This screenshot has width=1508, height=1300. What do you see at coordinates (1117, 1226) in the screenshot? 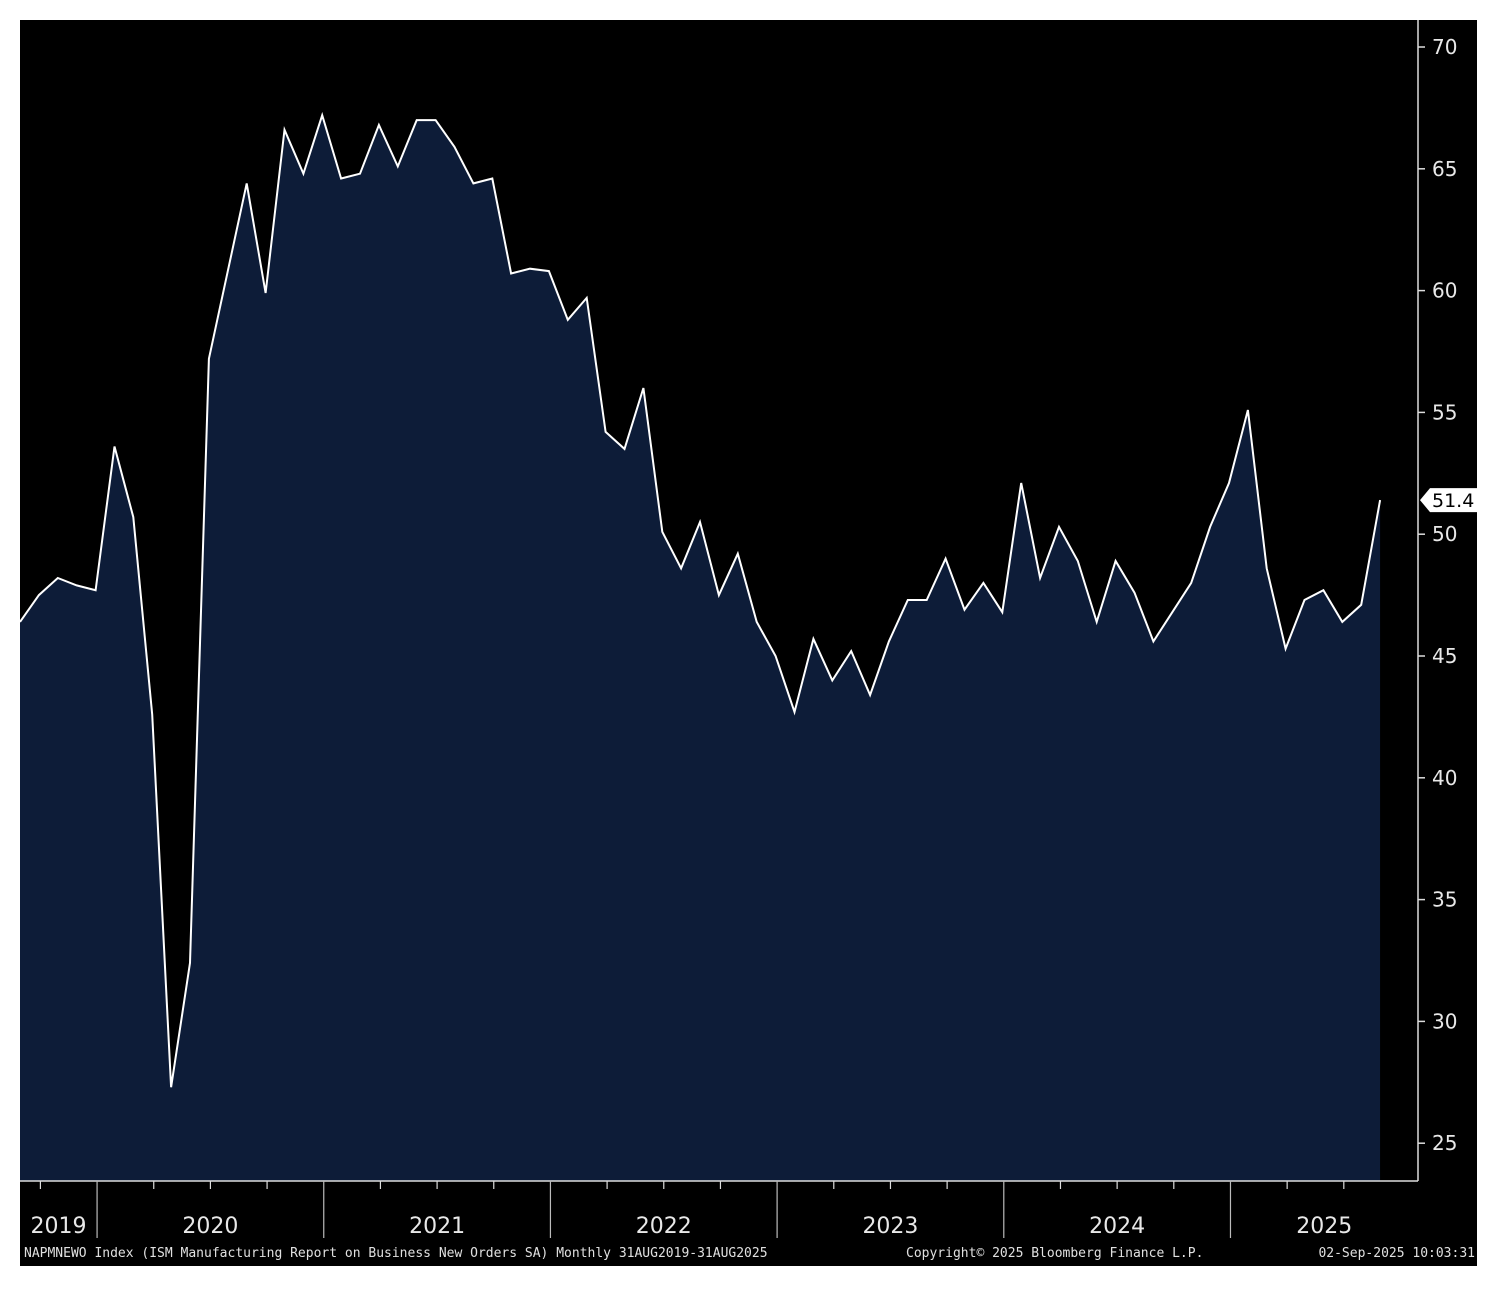
I see `x-tick-label: 2024` at bounding box center [1117, 1226].